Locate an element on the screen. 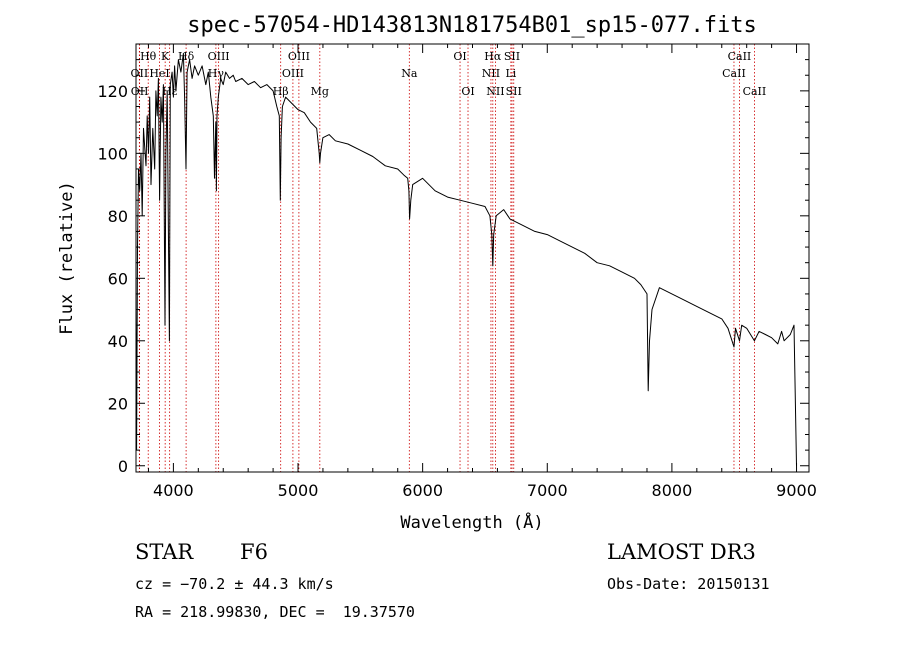  line-label-5: K is located at coordinates (165, 56).